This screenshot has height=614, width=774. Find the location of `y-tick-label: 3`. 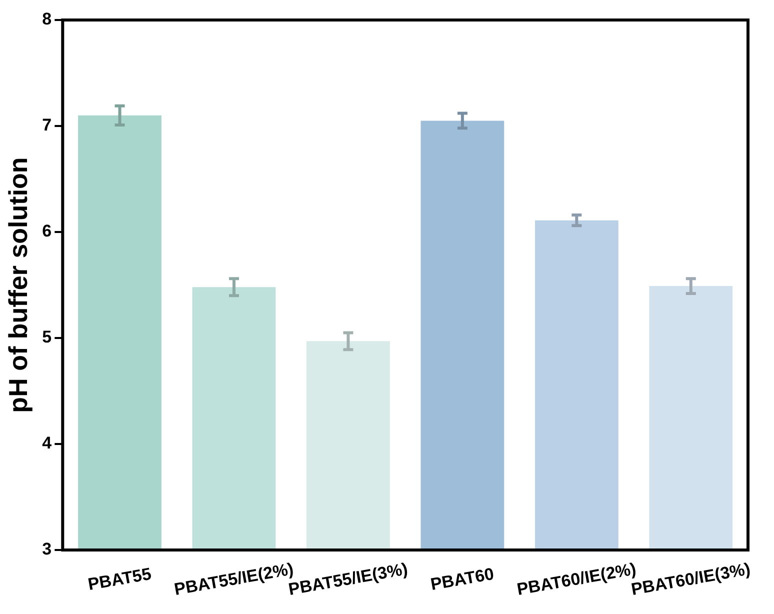

y-tick-label: 3 is located at coordinates (47, 549).